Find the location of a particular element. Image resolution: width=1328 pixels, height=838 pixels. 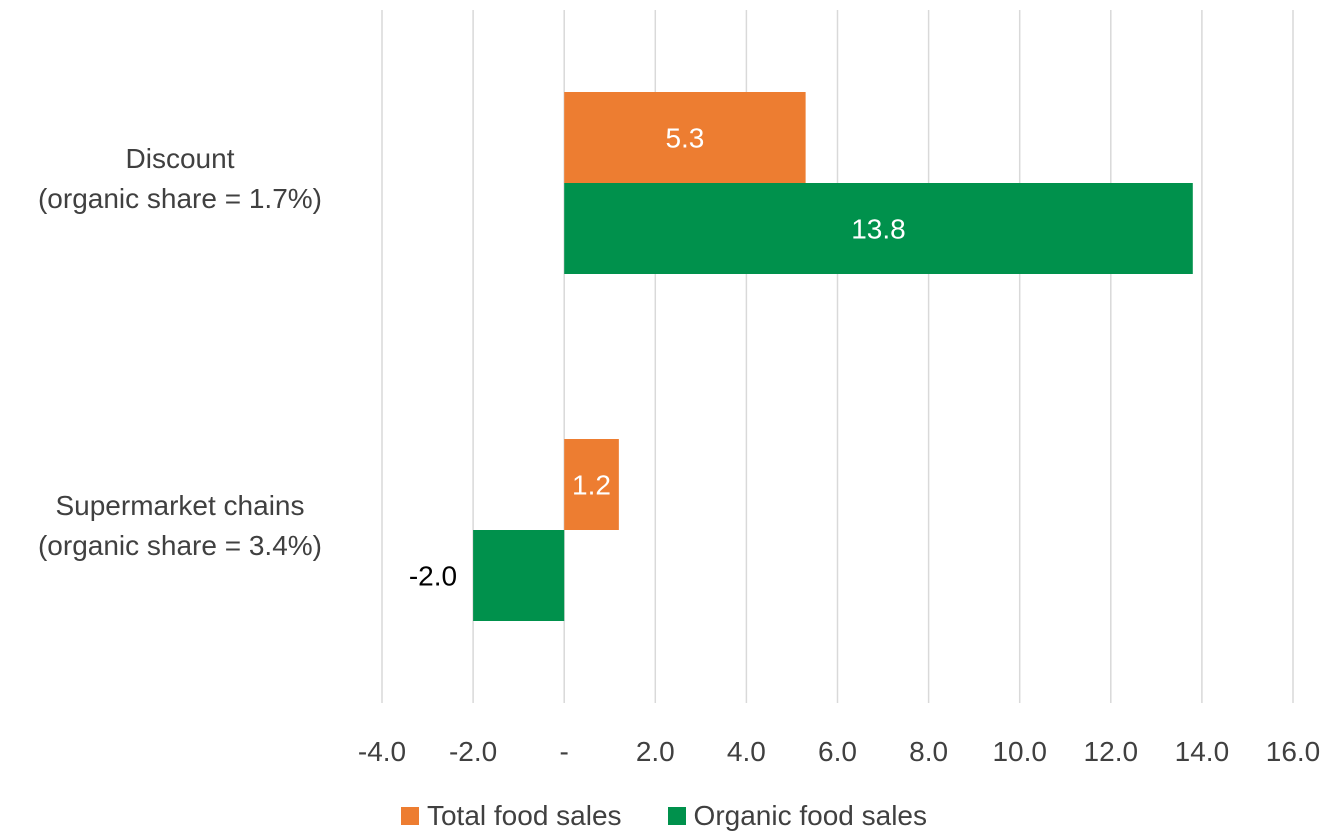

bar-data-label: 13.8 is located at coordinates (878, 229).